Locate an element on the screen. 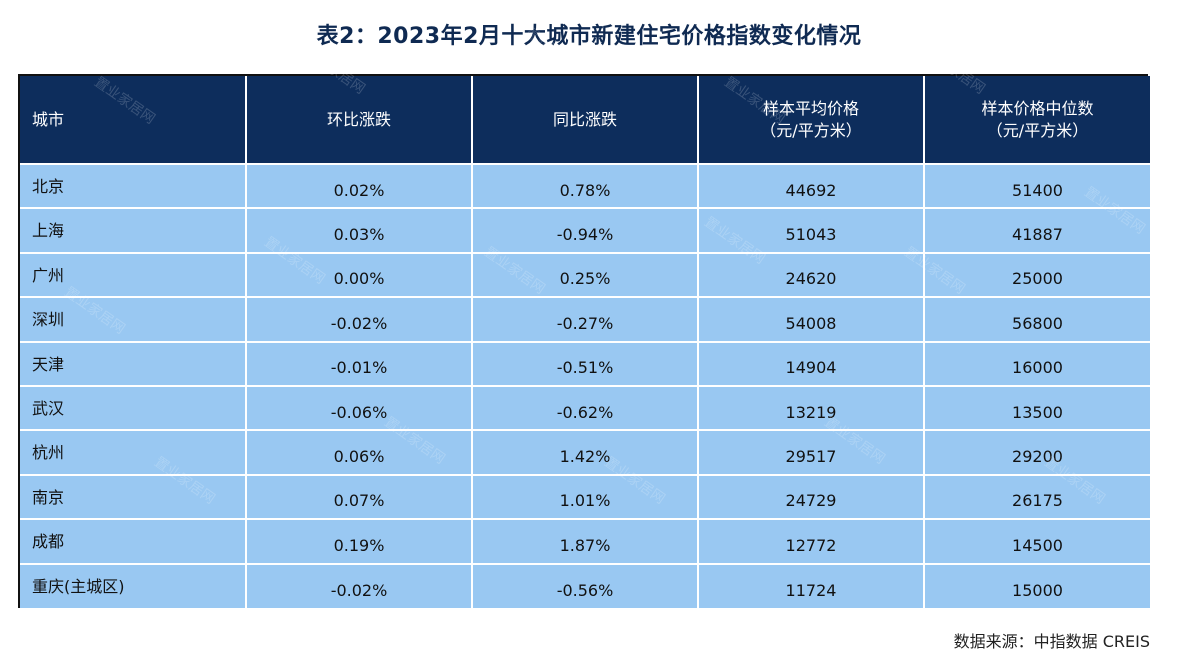  cell-city: 重庆(主城区) is located at coordinates (133, 585).